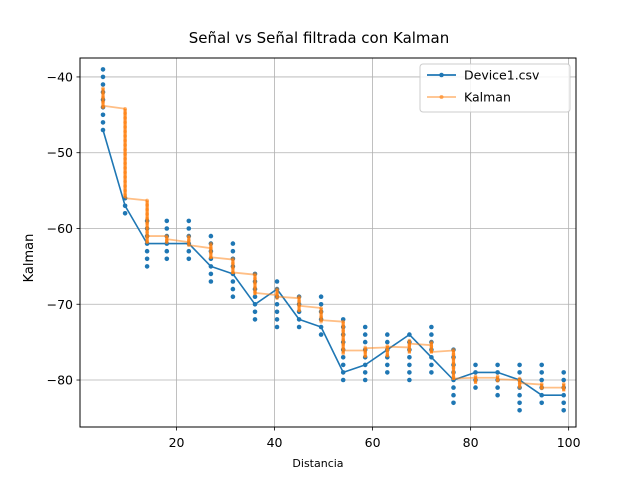  Describe the element at coordinates (29, 258) in the screenshot. I see `y-axis-label: Kalman` at that location.